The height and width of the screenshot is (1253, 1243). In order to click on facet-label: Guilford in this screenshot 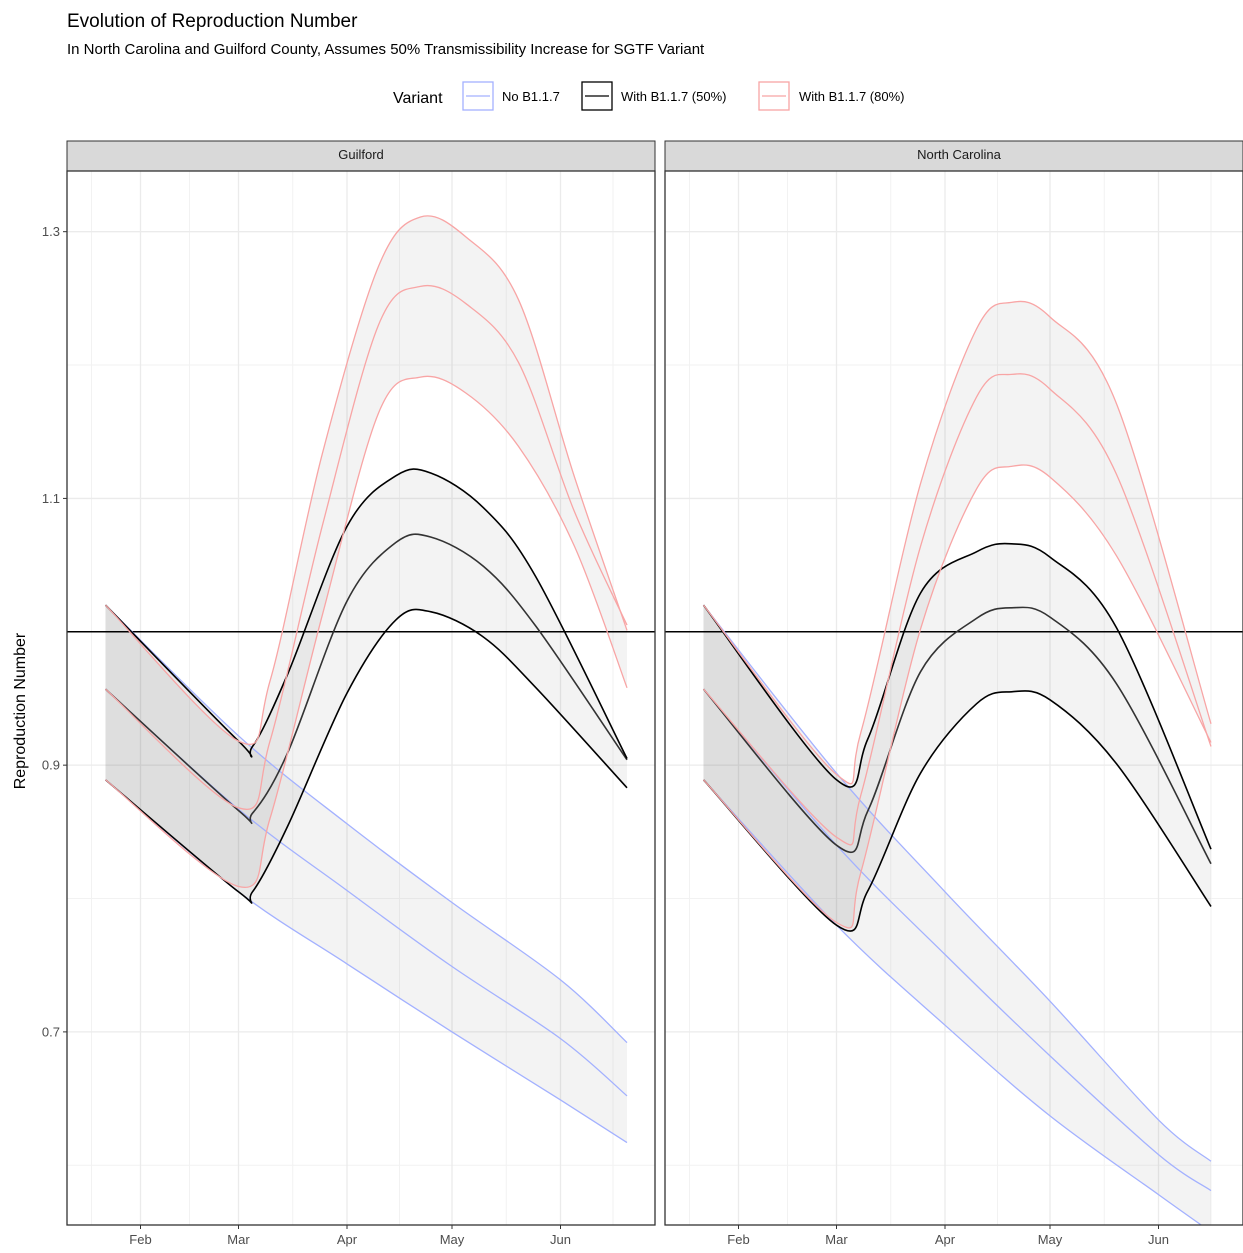, I will do `click(361, 154)`.